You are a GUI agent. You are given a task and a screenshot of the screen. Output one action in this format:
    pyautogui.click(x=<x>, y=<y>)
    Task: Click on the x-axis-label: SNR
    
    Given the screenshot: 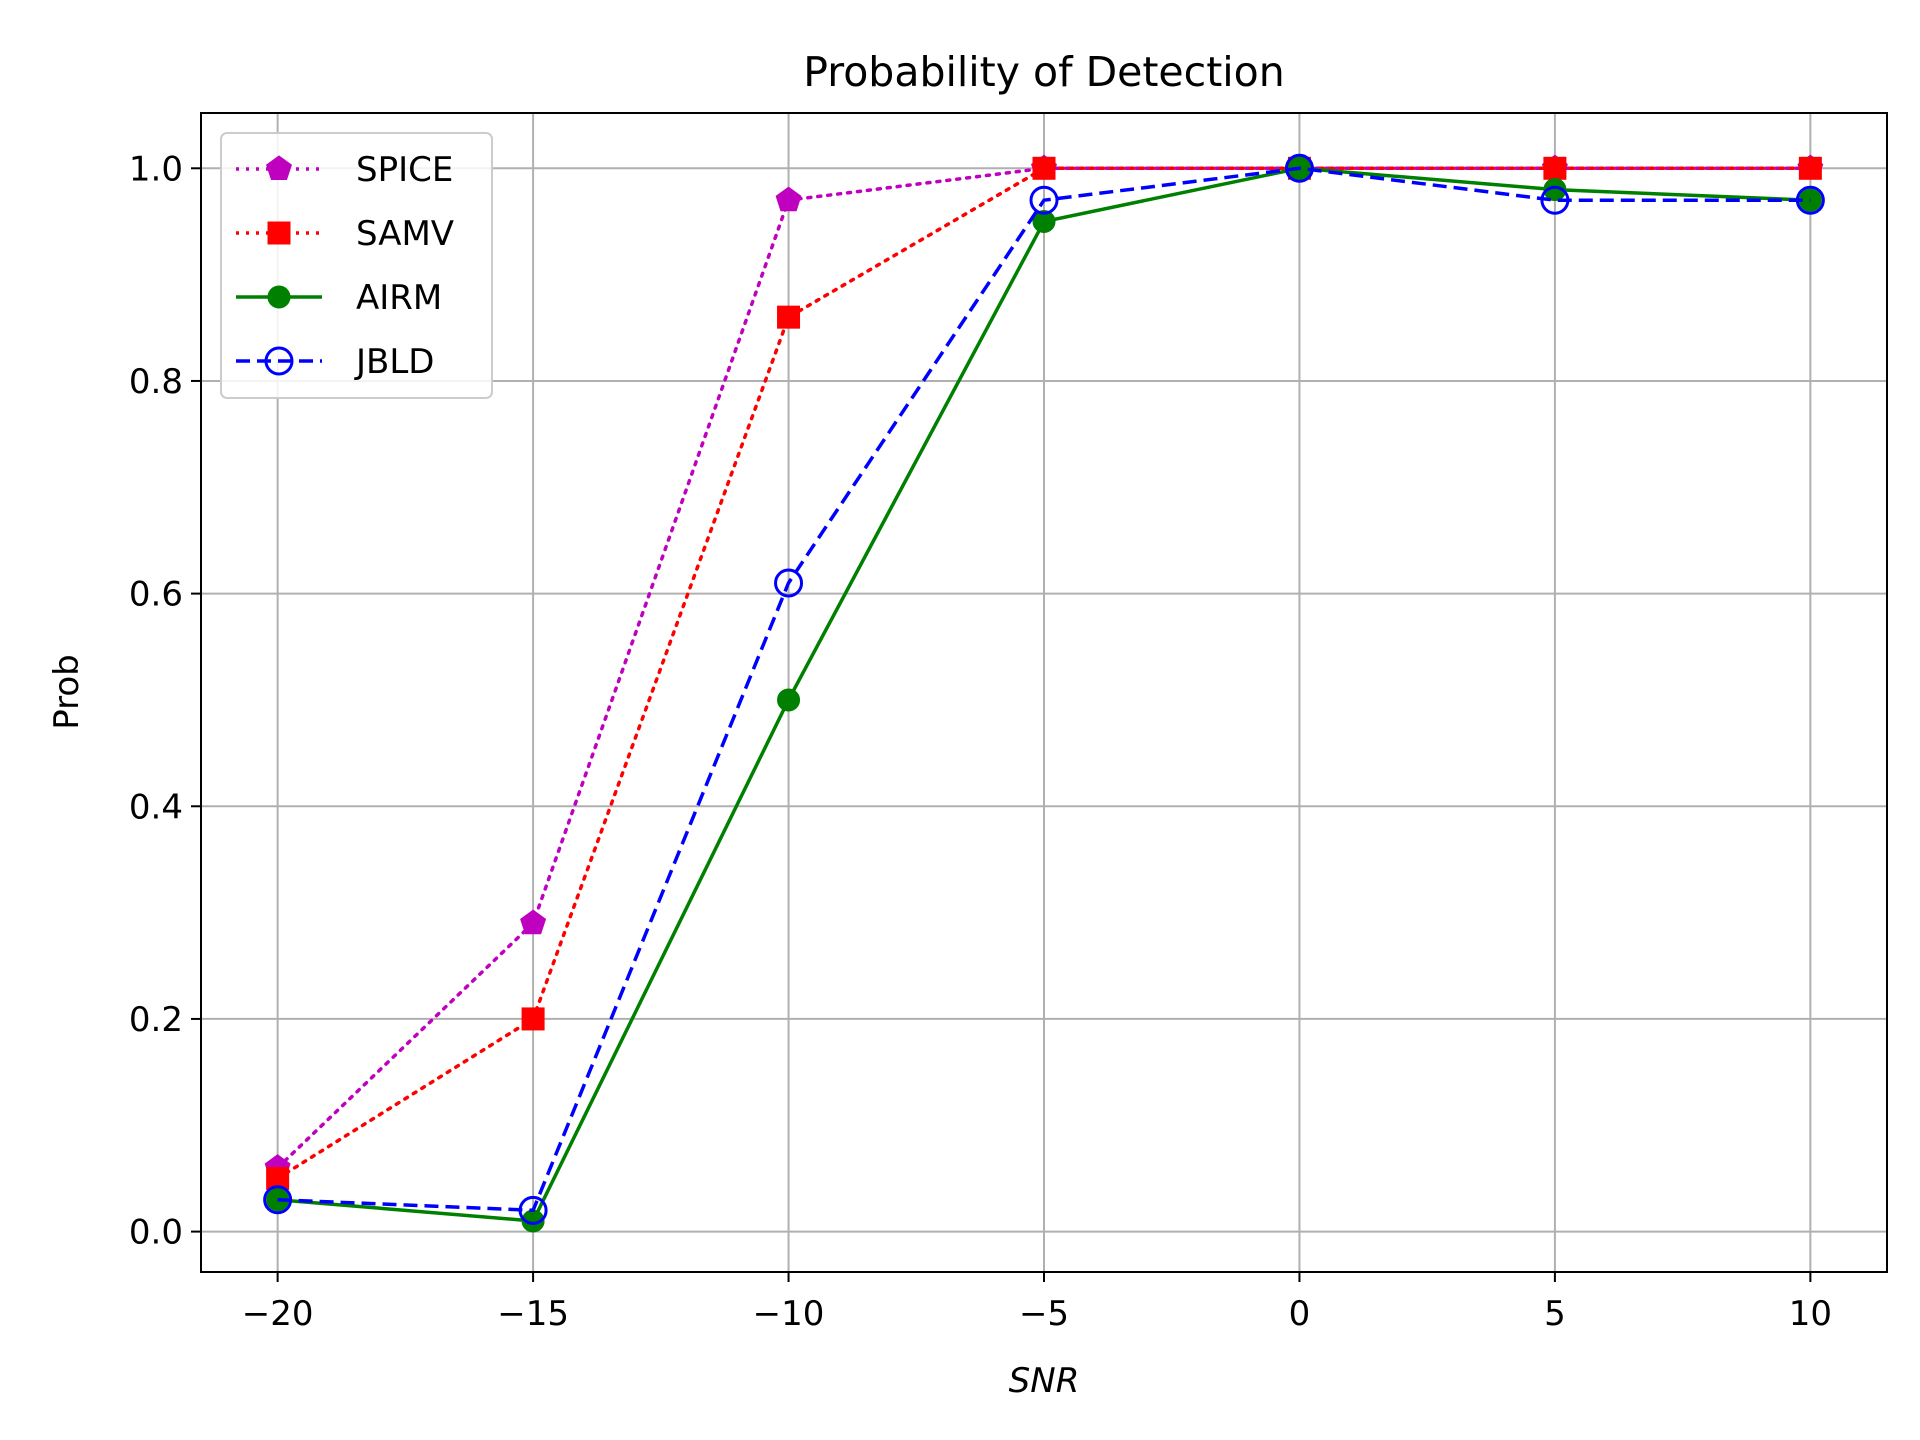 What is the action you would take?
    pyautogui.click(x=1044, y=1381)
    